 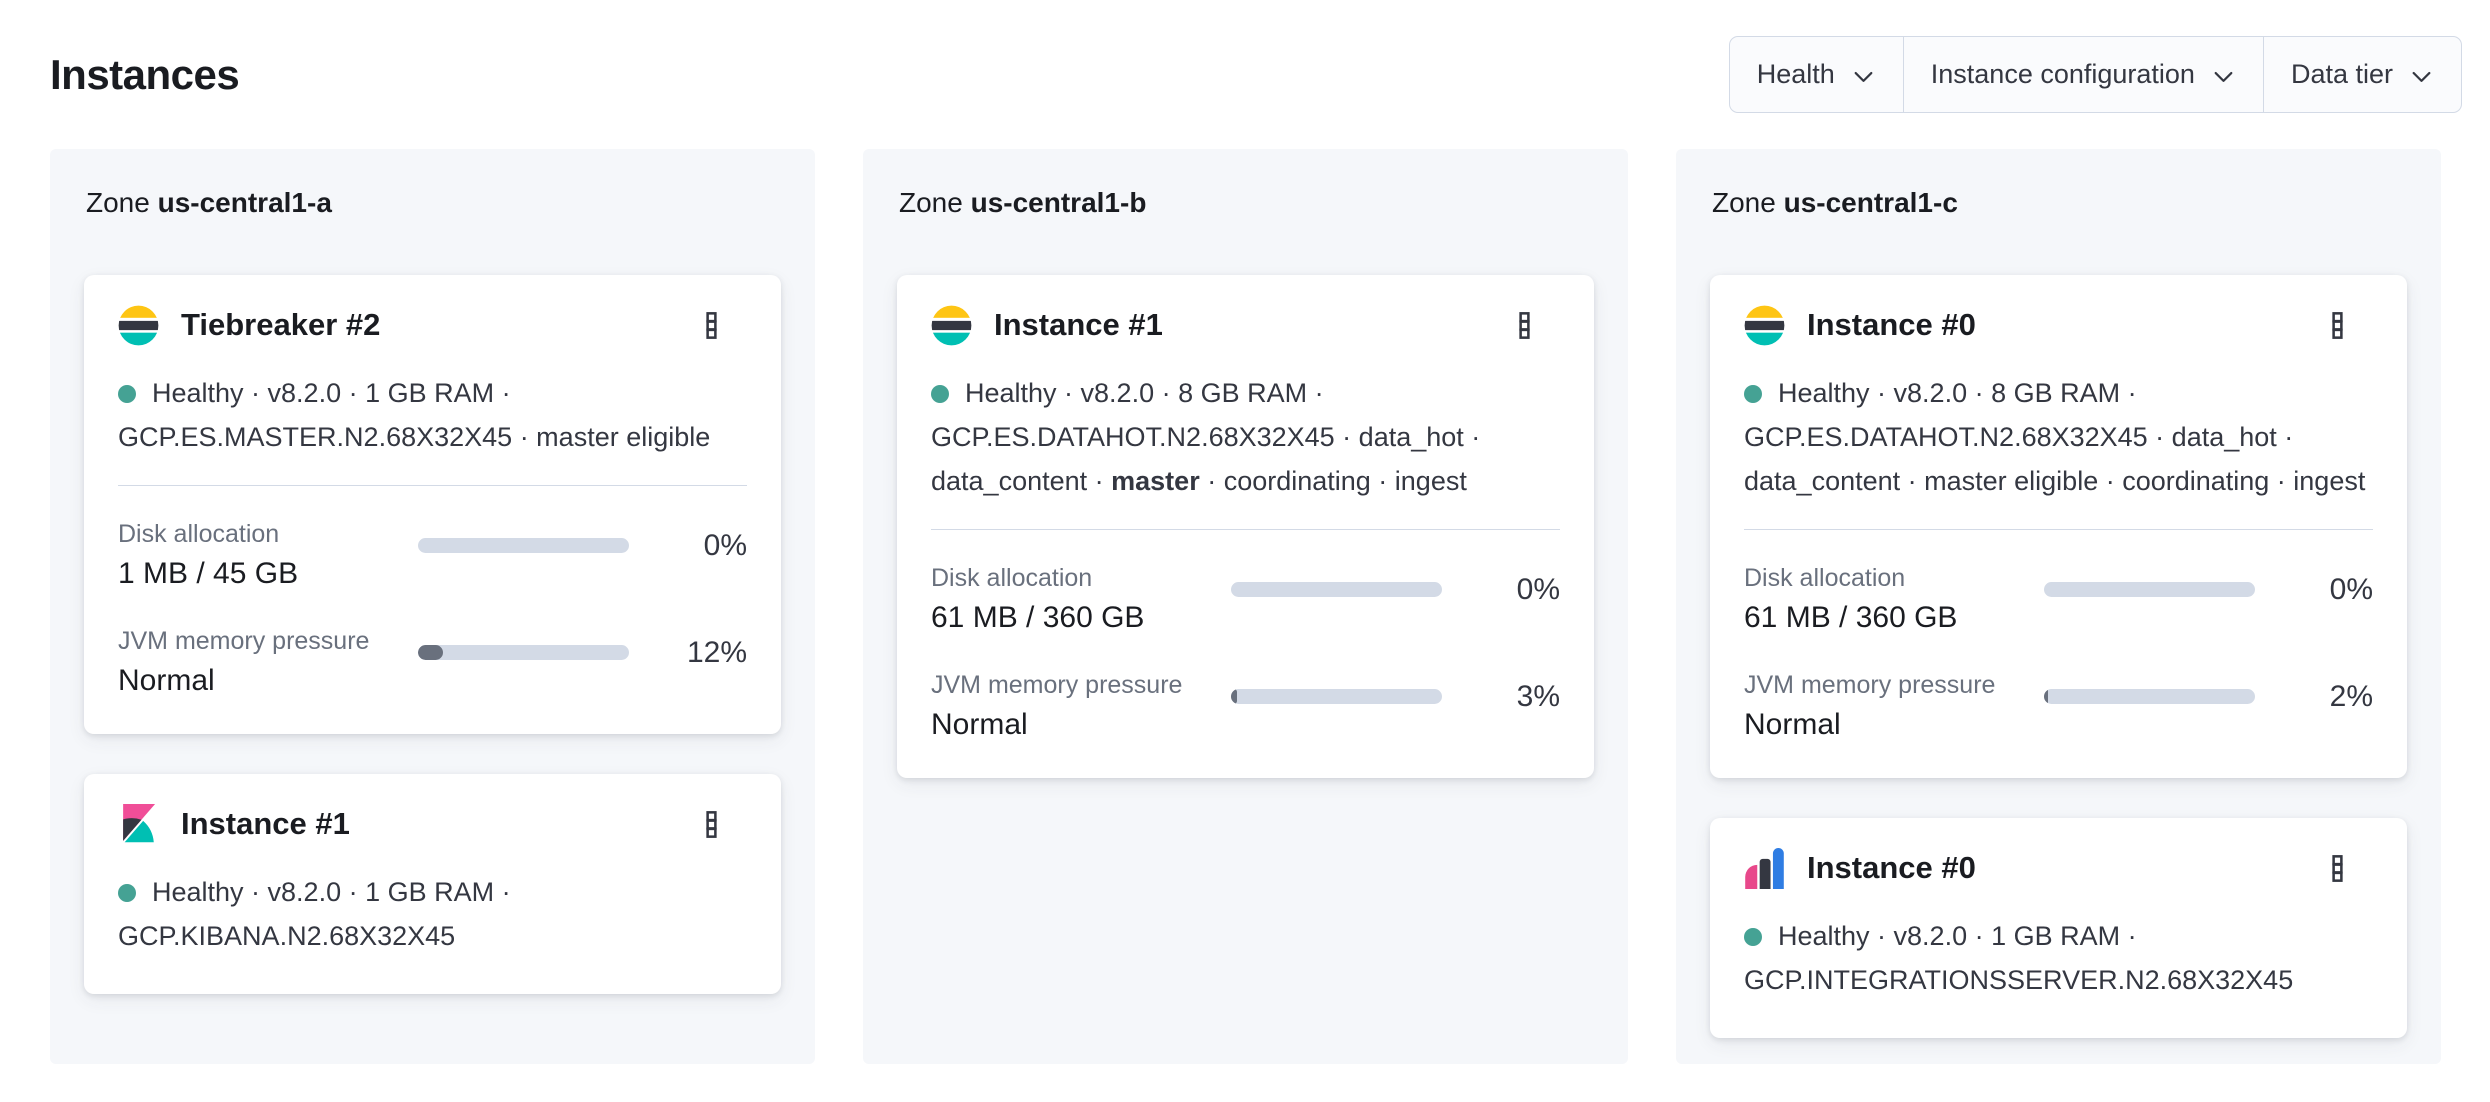 I want to click on status-line: GCP.INTEGRATIONSSERVER.N2.68X32X45, so click(x=2019, y=980).